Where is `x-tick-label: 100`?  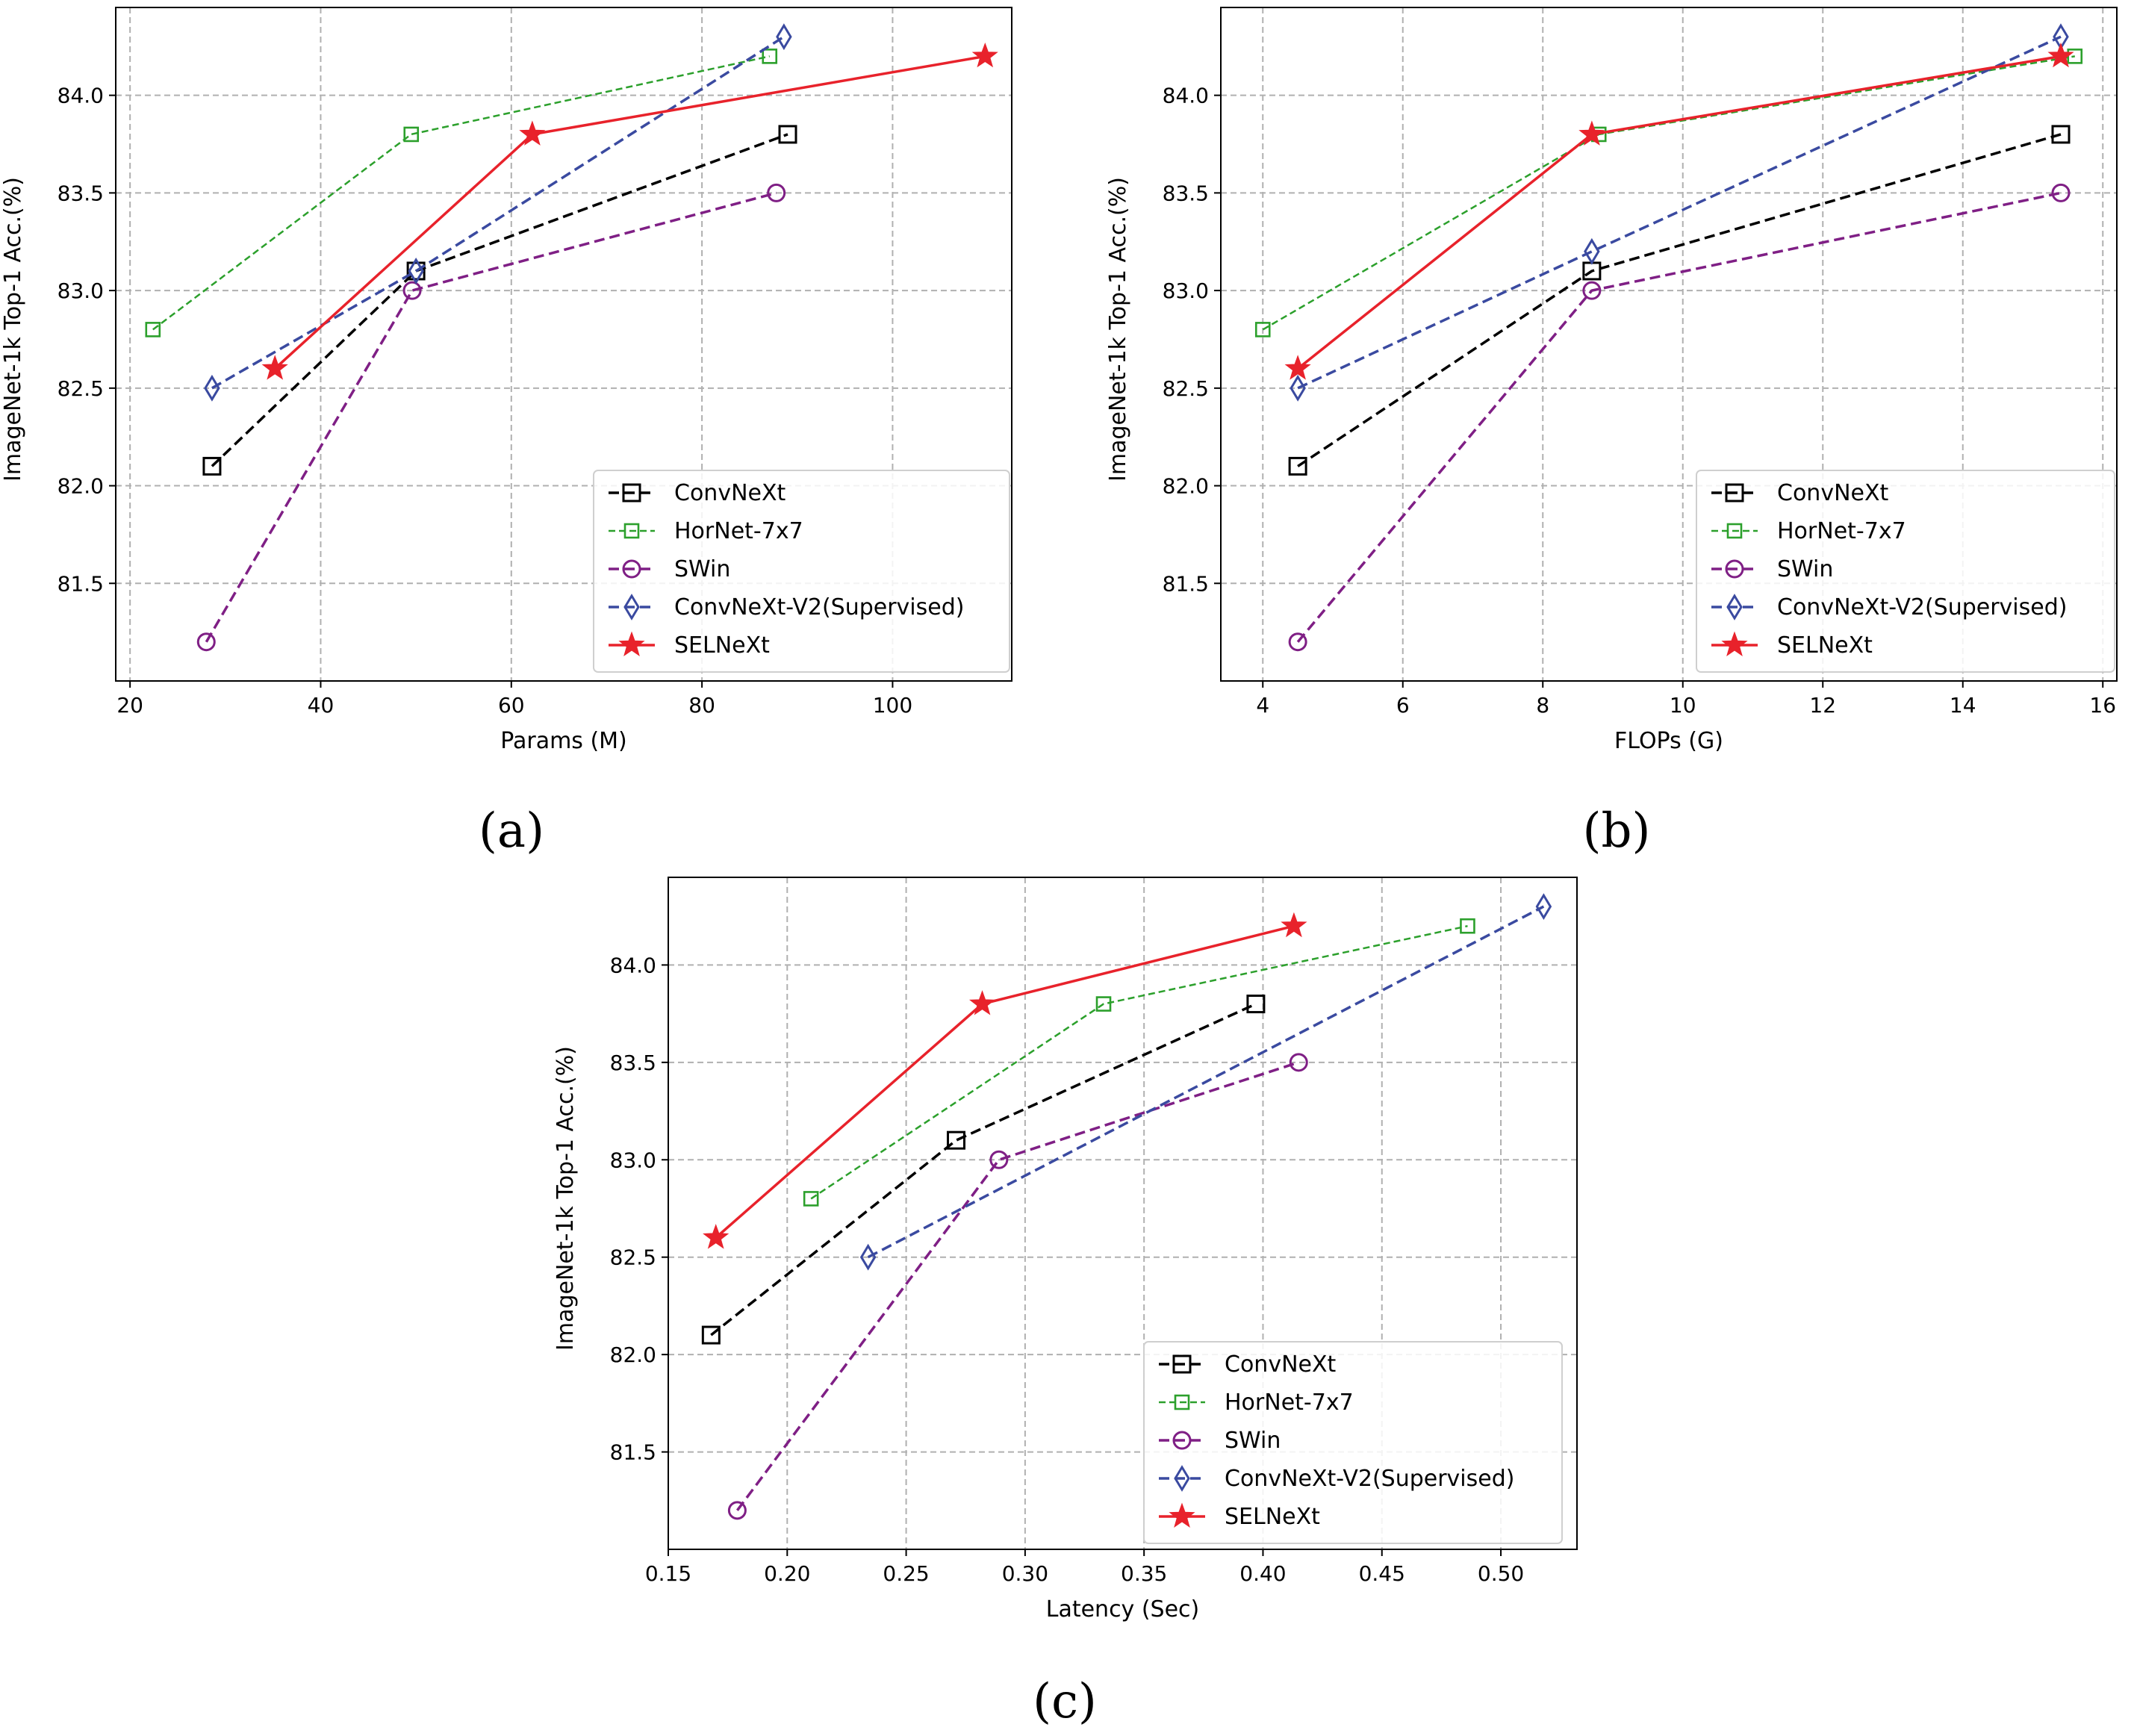 x-tick-label: 100 is located at coordinates (892, 705).